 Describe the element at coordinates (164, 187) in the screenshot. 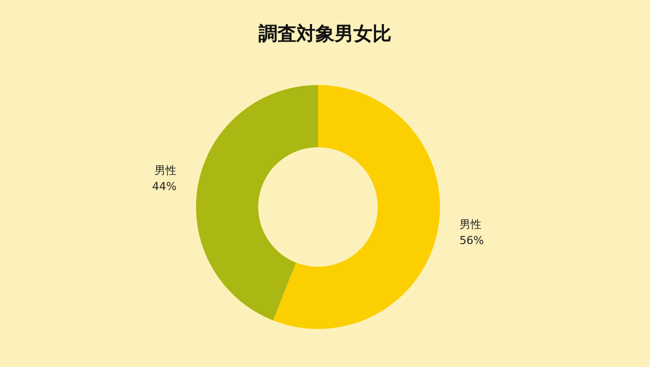

I see `data-label: 44%` at that location.